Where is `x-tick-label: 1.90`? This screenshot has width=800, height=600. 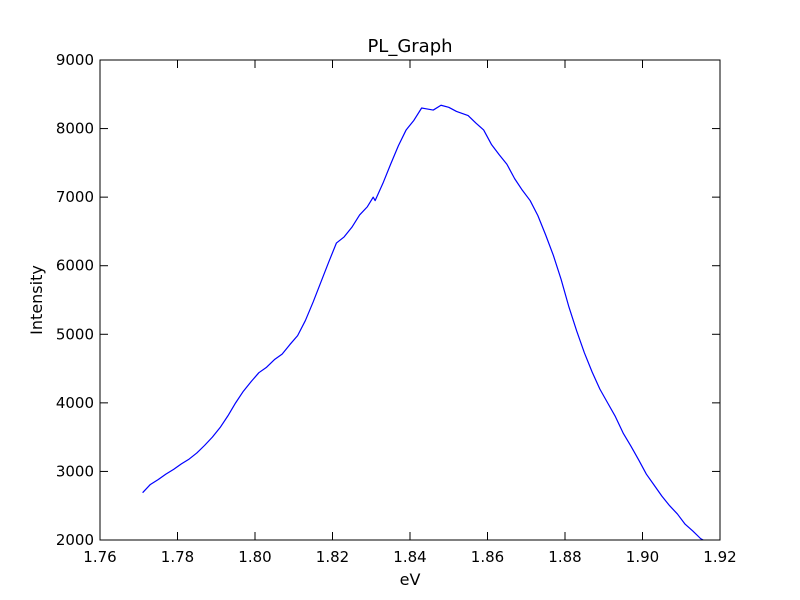 x-tick-label: 1.90 is located at coordinates (642, 557).